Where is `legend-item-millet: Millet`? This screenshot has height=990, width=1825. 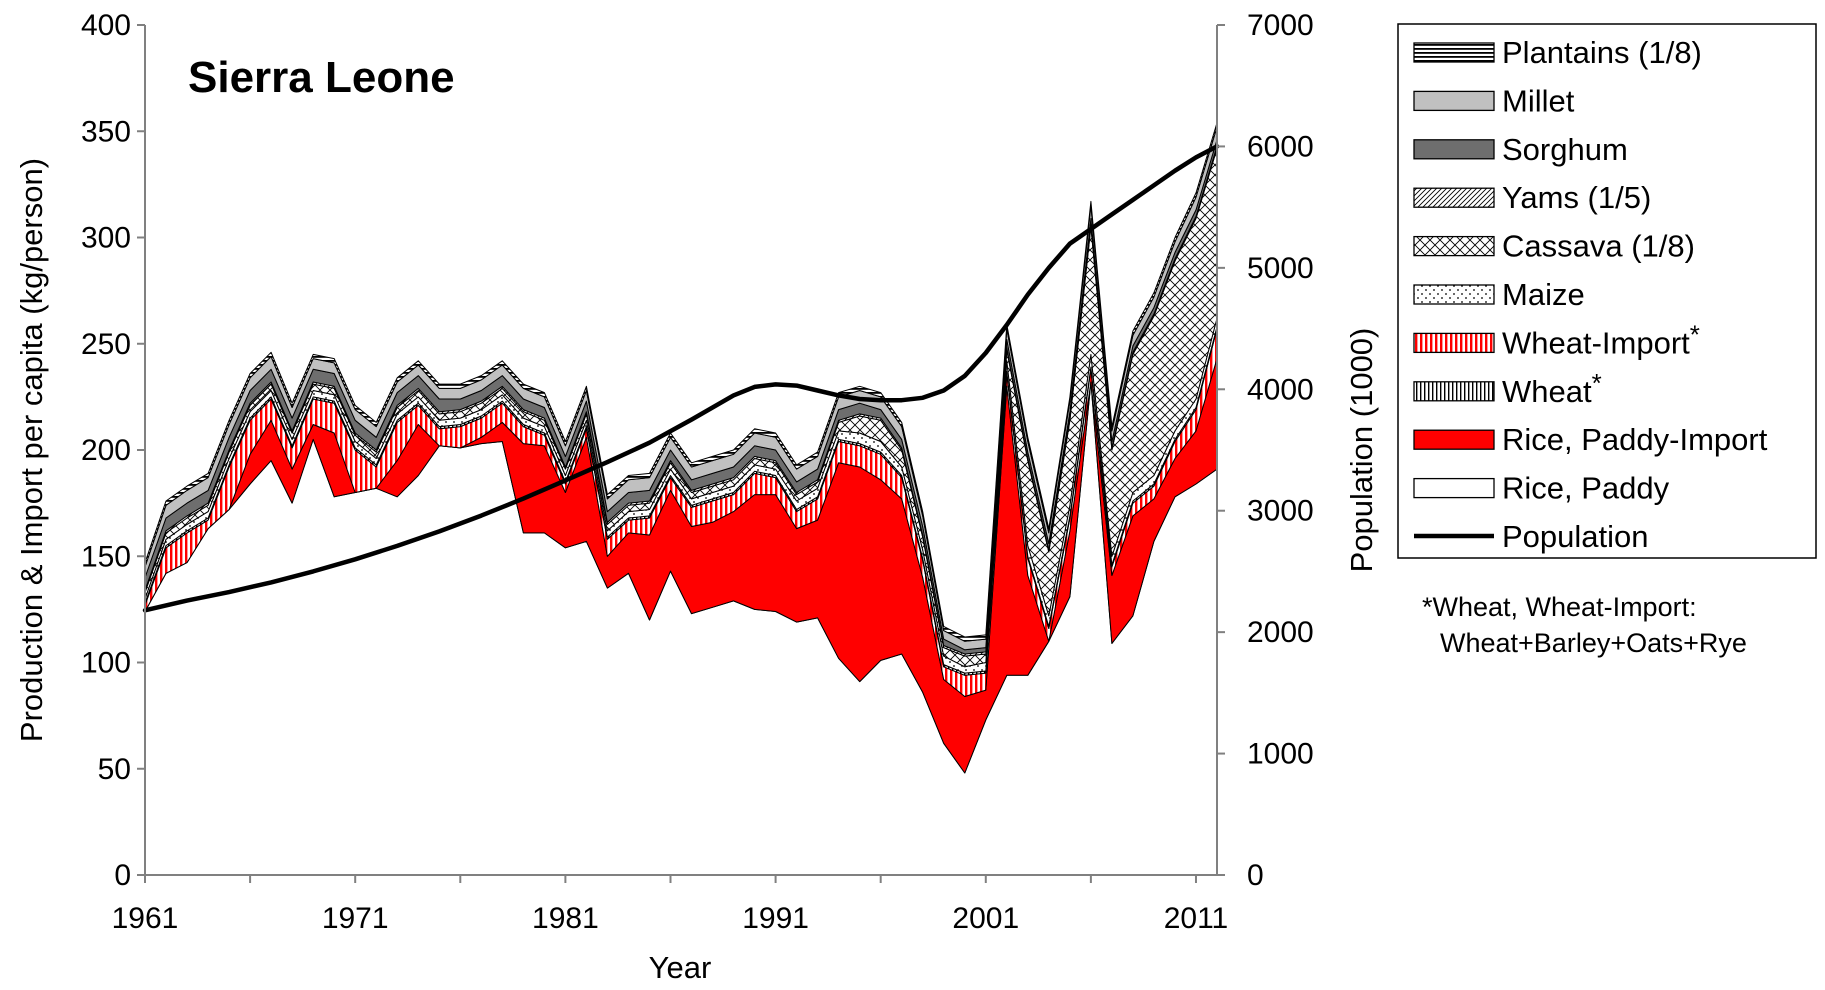
legend-item-millet: Millet is located at coordinates (1494, 100).